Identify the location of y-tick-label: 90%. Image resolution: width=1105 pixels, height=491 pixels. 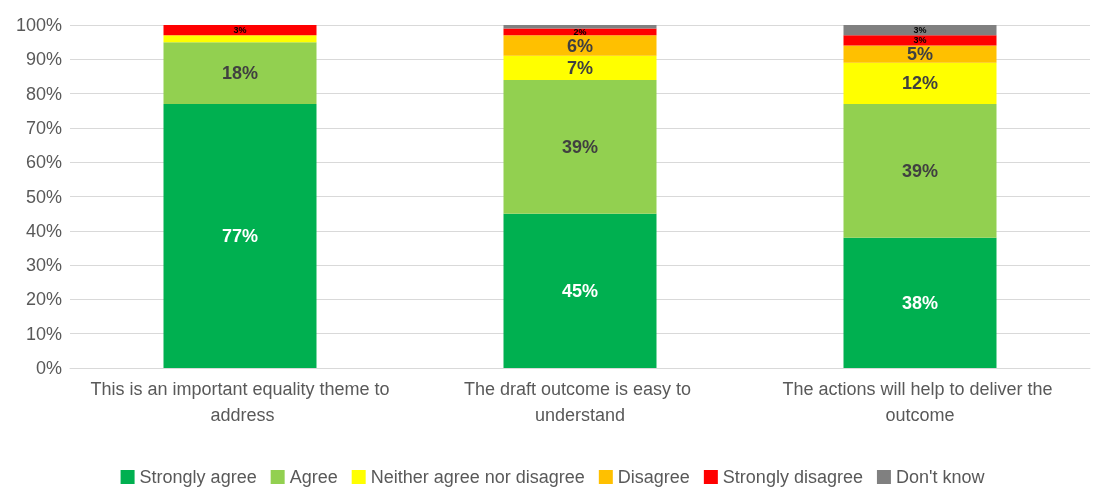
(43, 59).